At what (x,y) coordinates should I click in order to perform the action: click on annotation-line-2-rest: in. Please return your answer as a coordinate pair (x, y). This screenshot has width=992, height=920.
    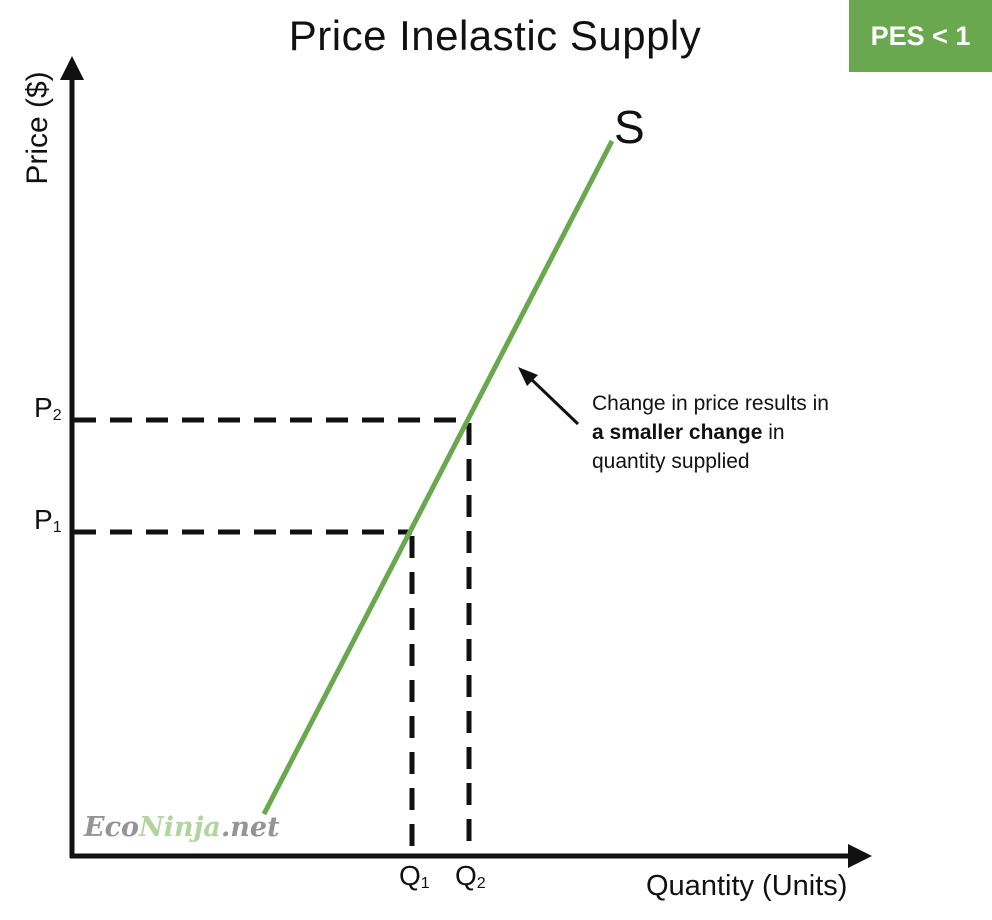
    Looking at the image, I should click on (773, 432).